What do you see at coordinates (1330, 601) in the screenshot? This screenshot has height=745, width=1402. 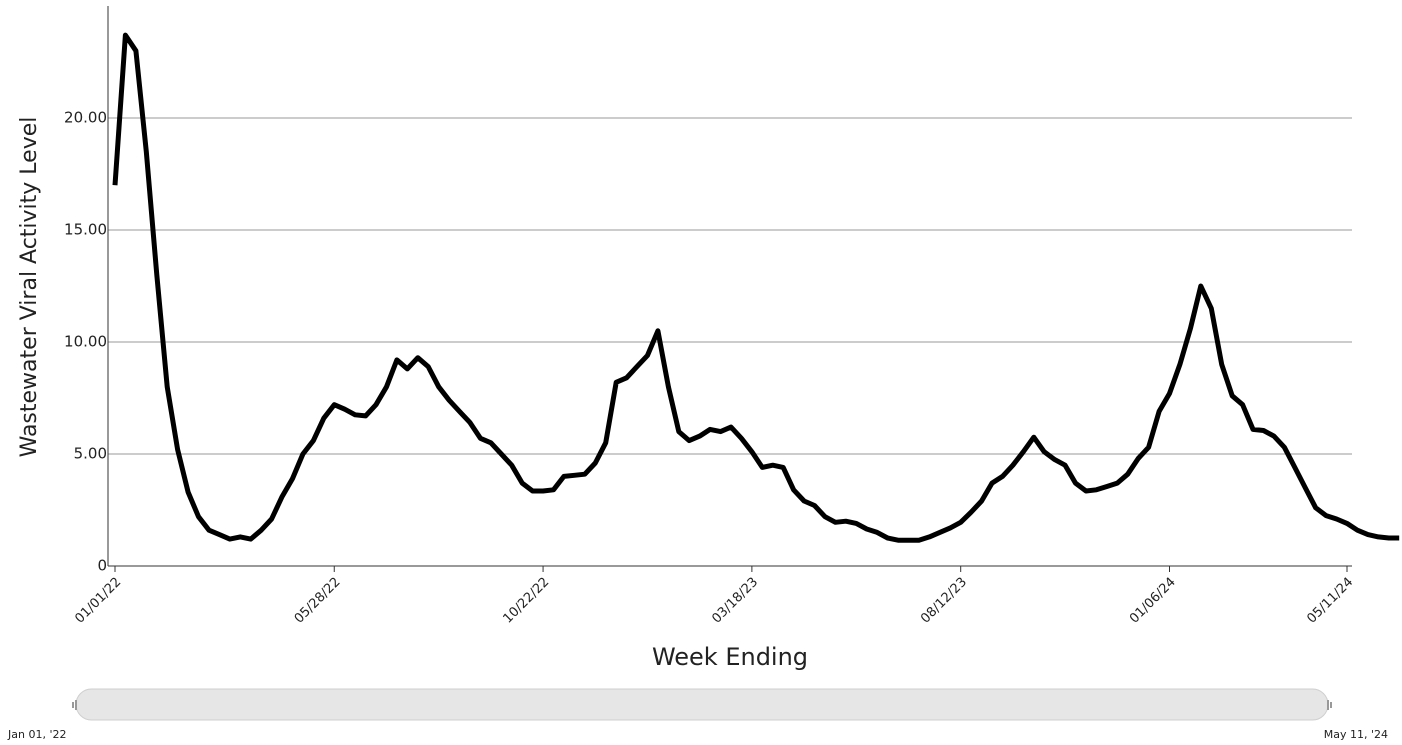 I see `x-tick-label: 05/11/24` at bounding box center [1330, 601].